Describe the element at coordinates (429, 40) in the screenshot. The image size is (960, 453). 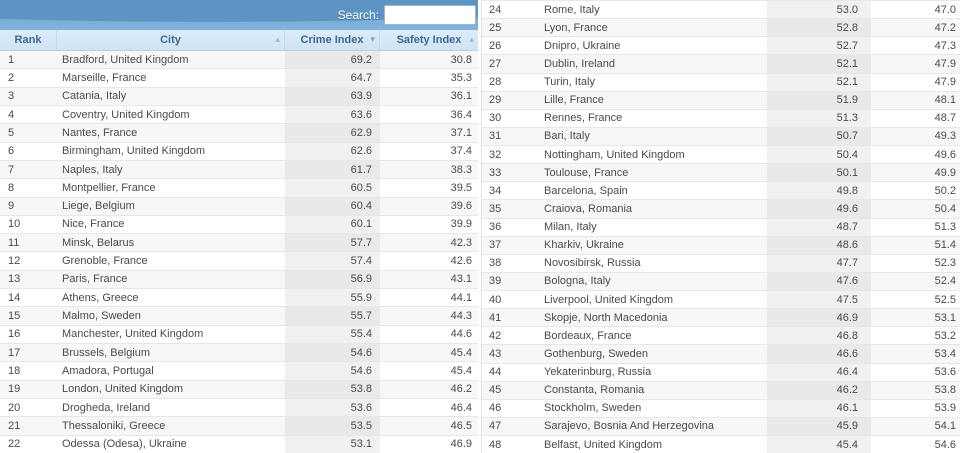
I see `column-header-safety-index: Safety Index ▴` at that location.